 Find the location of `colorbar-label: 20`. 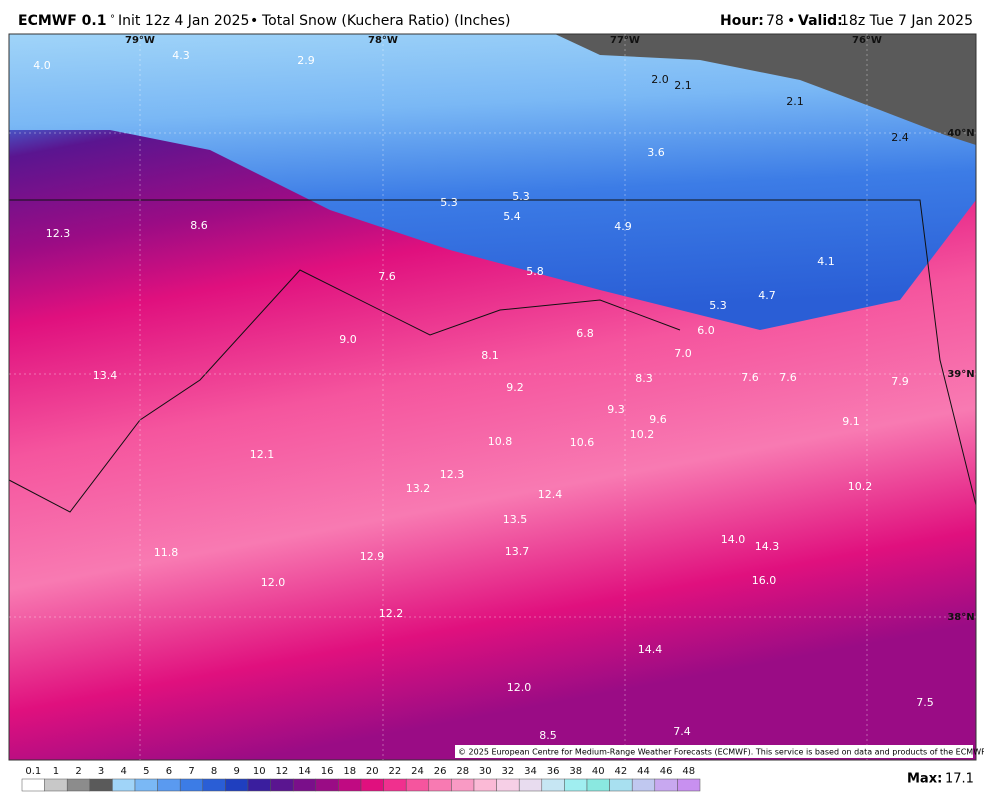

colorbar-label: 20 is located at coordinates (372, 771).